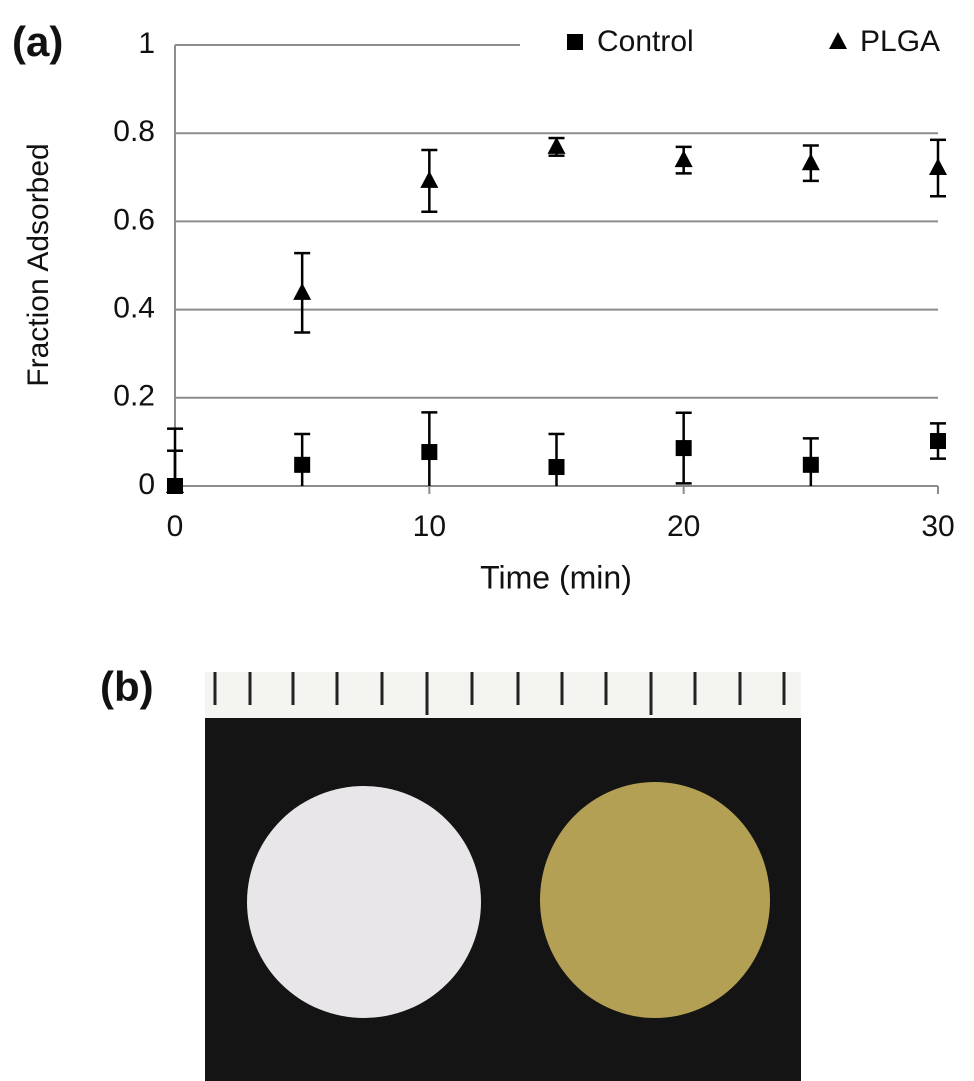 This screenshot has height=1081, width=974. What do you see at coordinates (556, 577) in the screenshot?
I see `x-axis-title: Time (min)` at bounding box center [556, 577].